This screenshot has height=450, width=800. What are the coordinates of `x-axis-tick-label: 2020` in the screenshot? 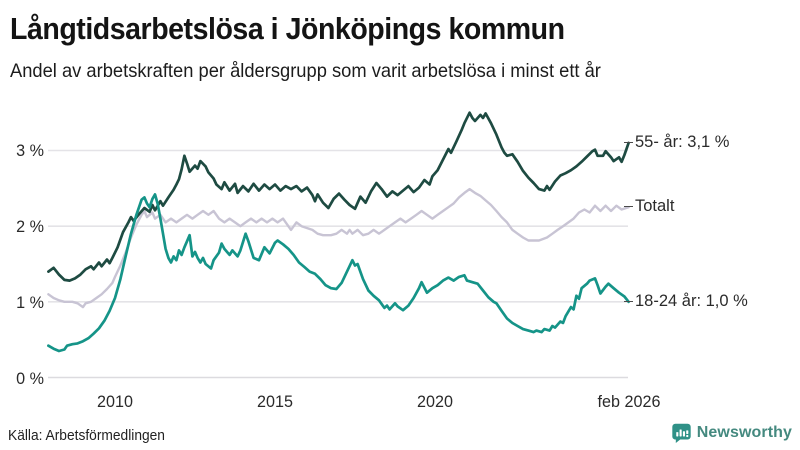 It's located at (435, 401).